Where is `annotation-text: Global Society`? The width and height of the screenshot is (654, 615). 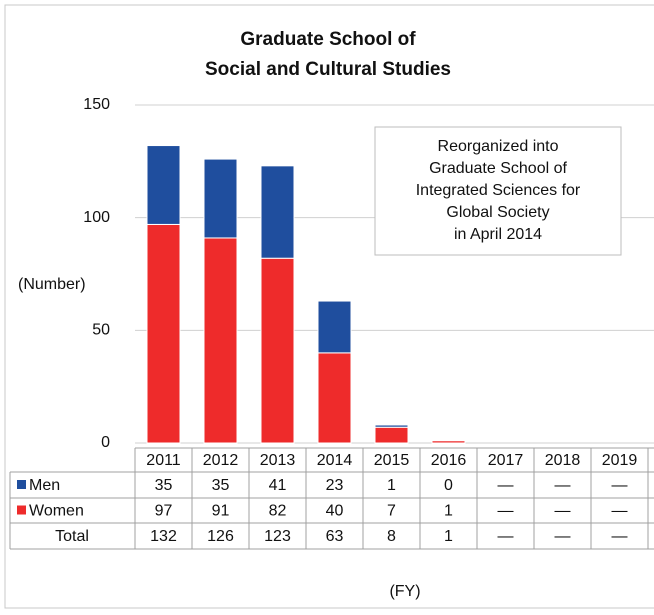 annotation-text: Global Society is located at coordinates (497, 212).